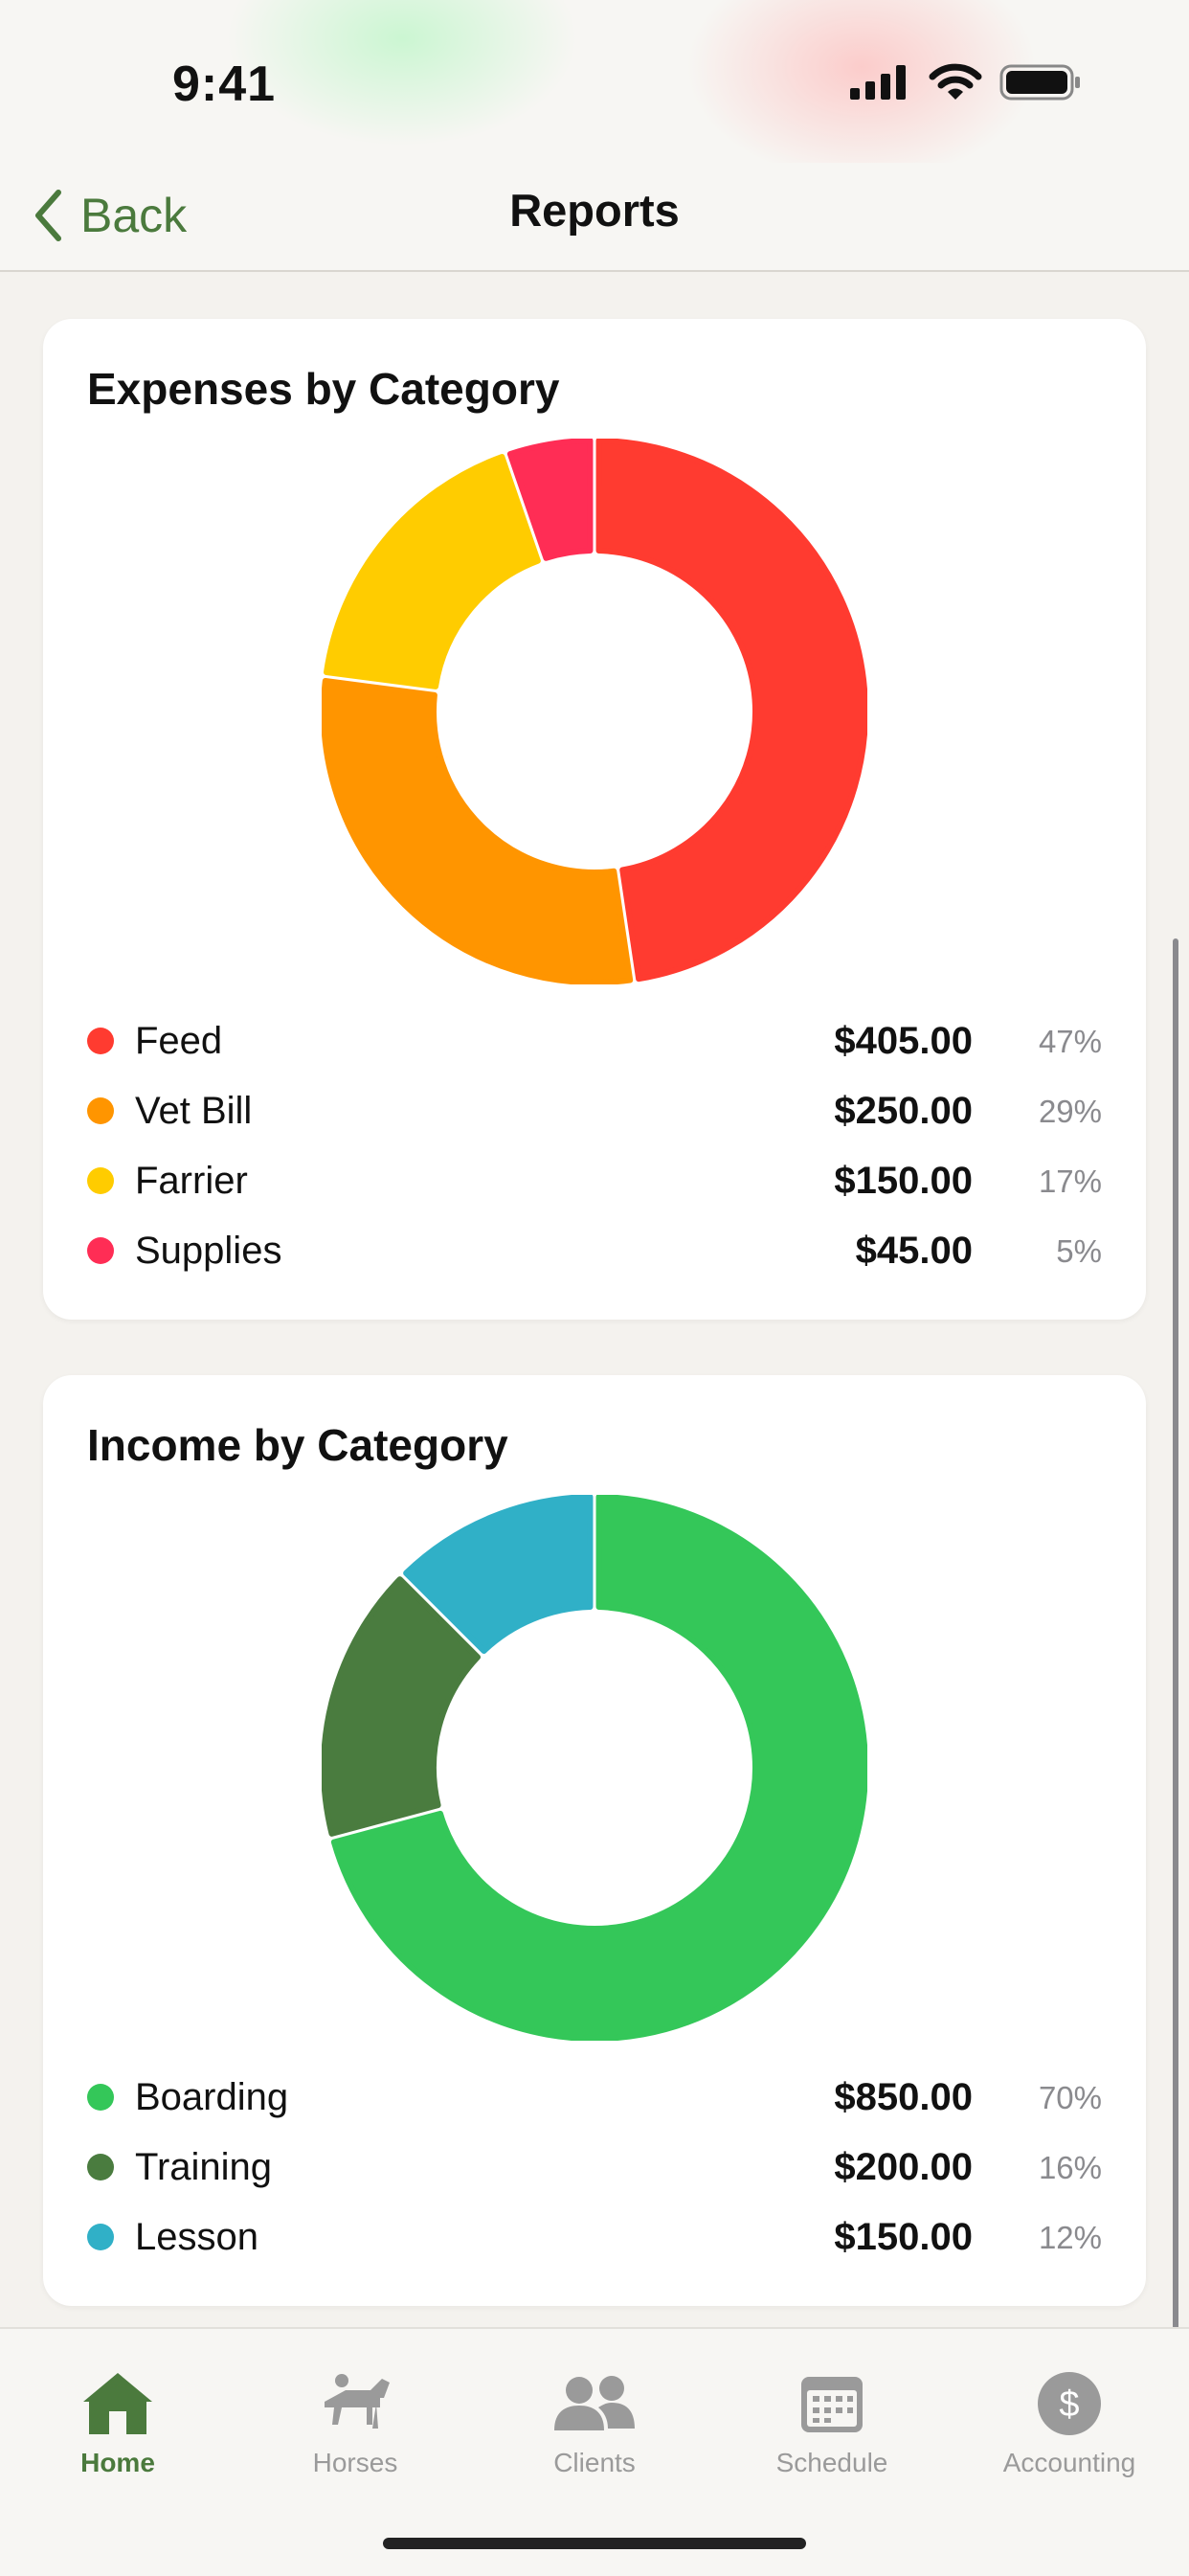  I want to click on legend-percent: 29%, so click(1070, 1111).